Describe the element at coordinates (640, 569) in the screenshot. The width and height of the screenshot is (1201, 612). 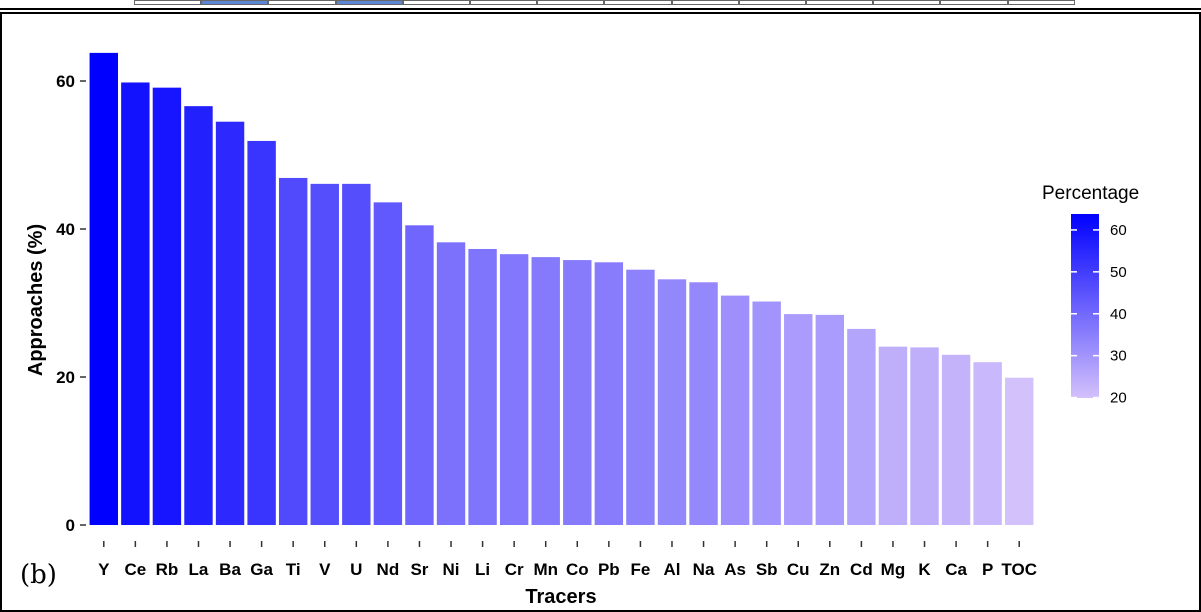
I see `x-tick-label: Fe` at that location.